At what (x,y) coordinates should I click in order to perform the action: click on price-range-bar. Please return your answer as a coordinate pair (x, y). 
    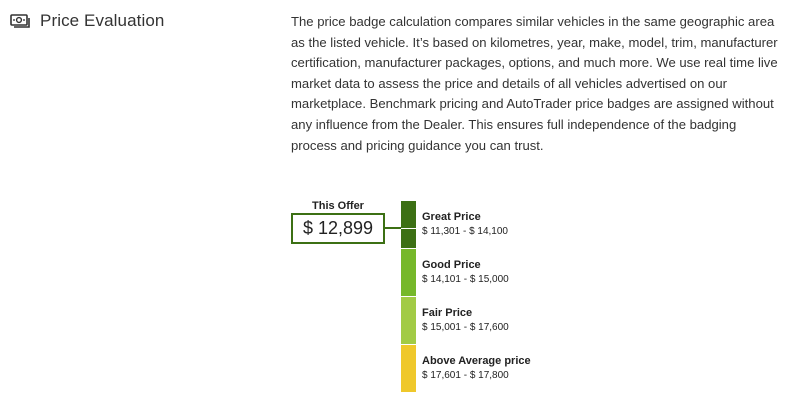
    Looking at the image, I should click on (408, 297).